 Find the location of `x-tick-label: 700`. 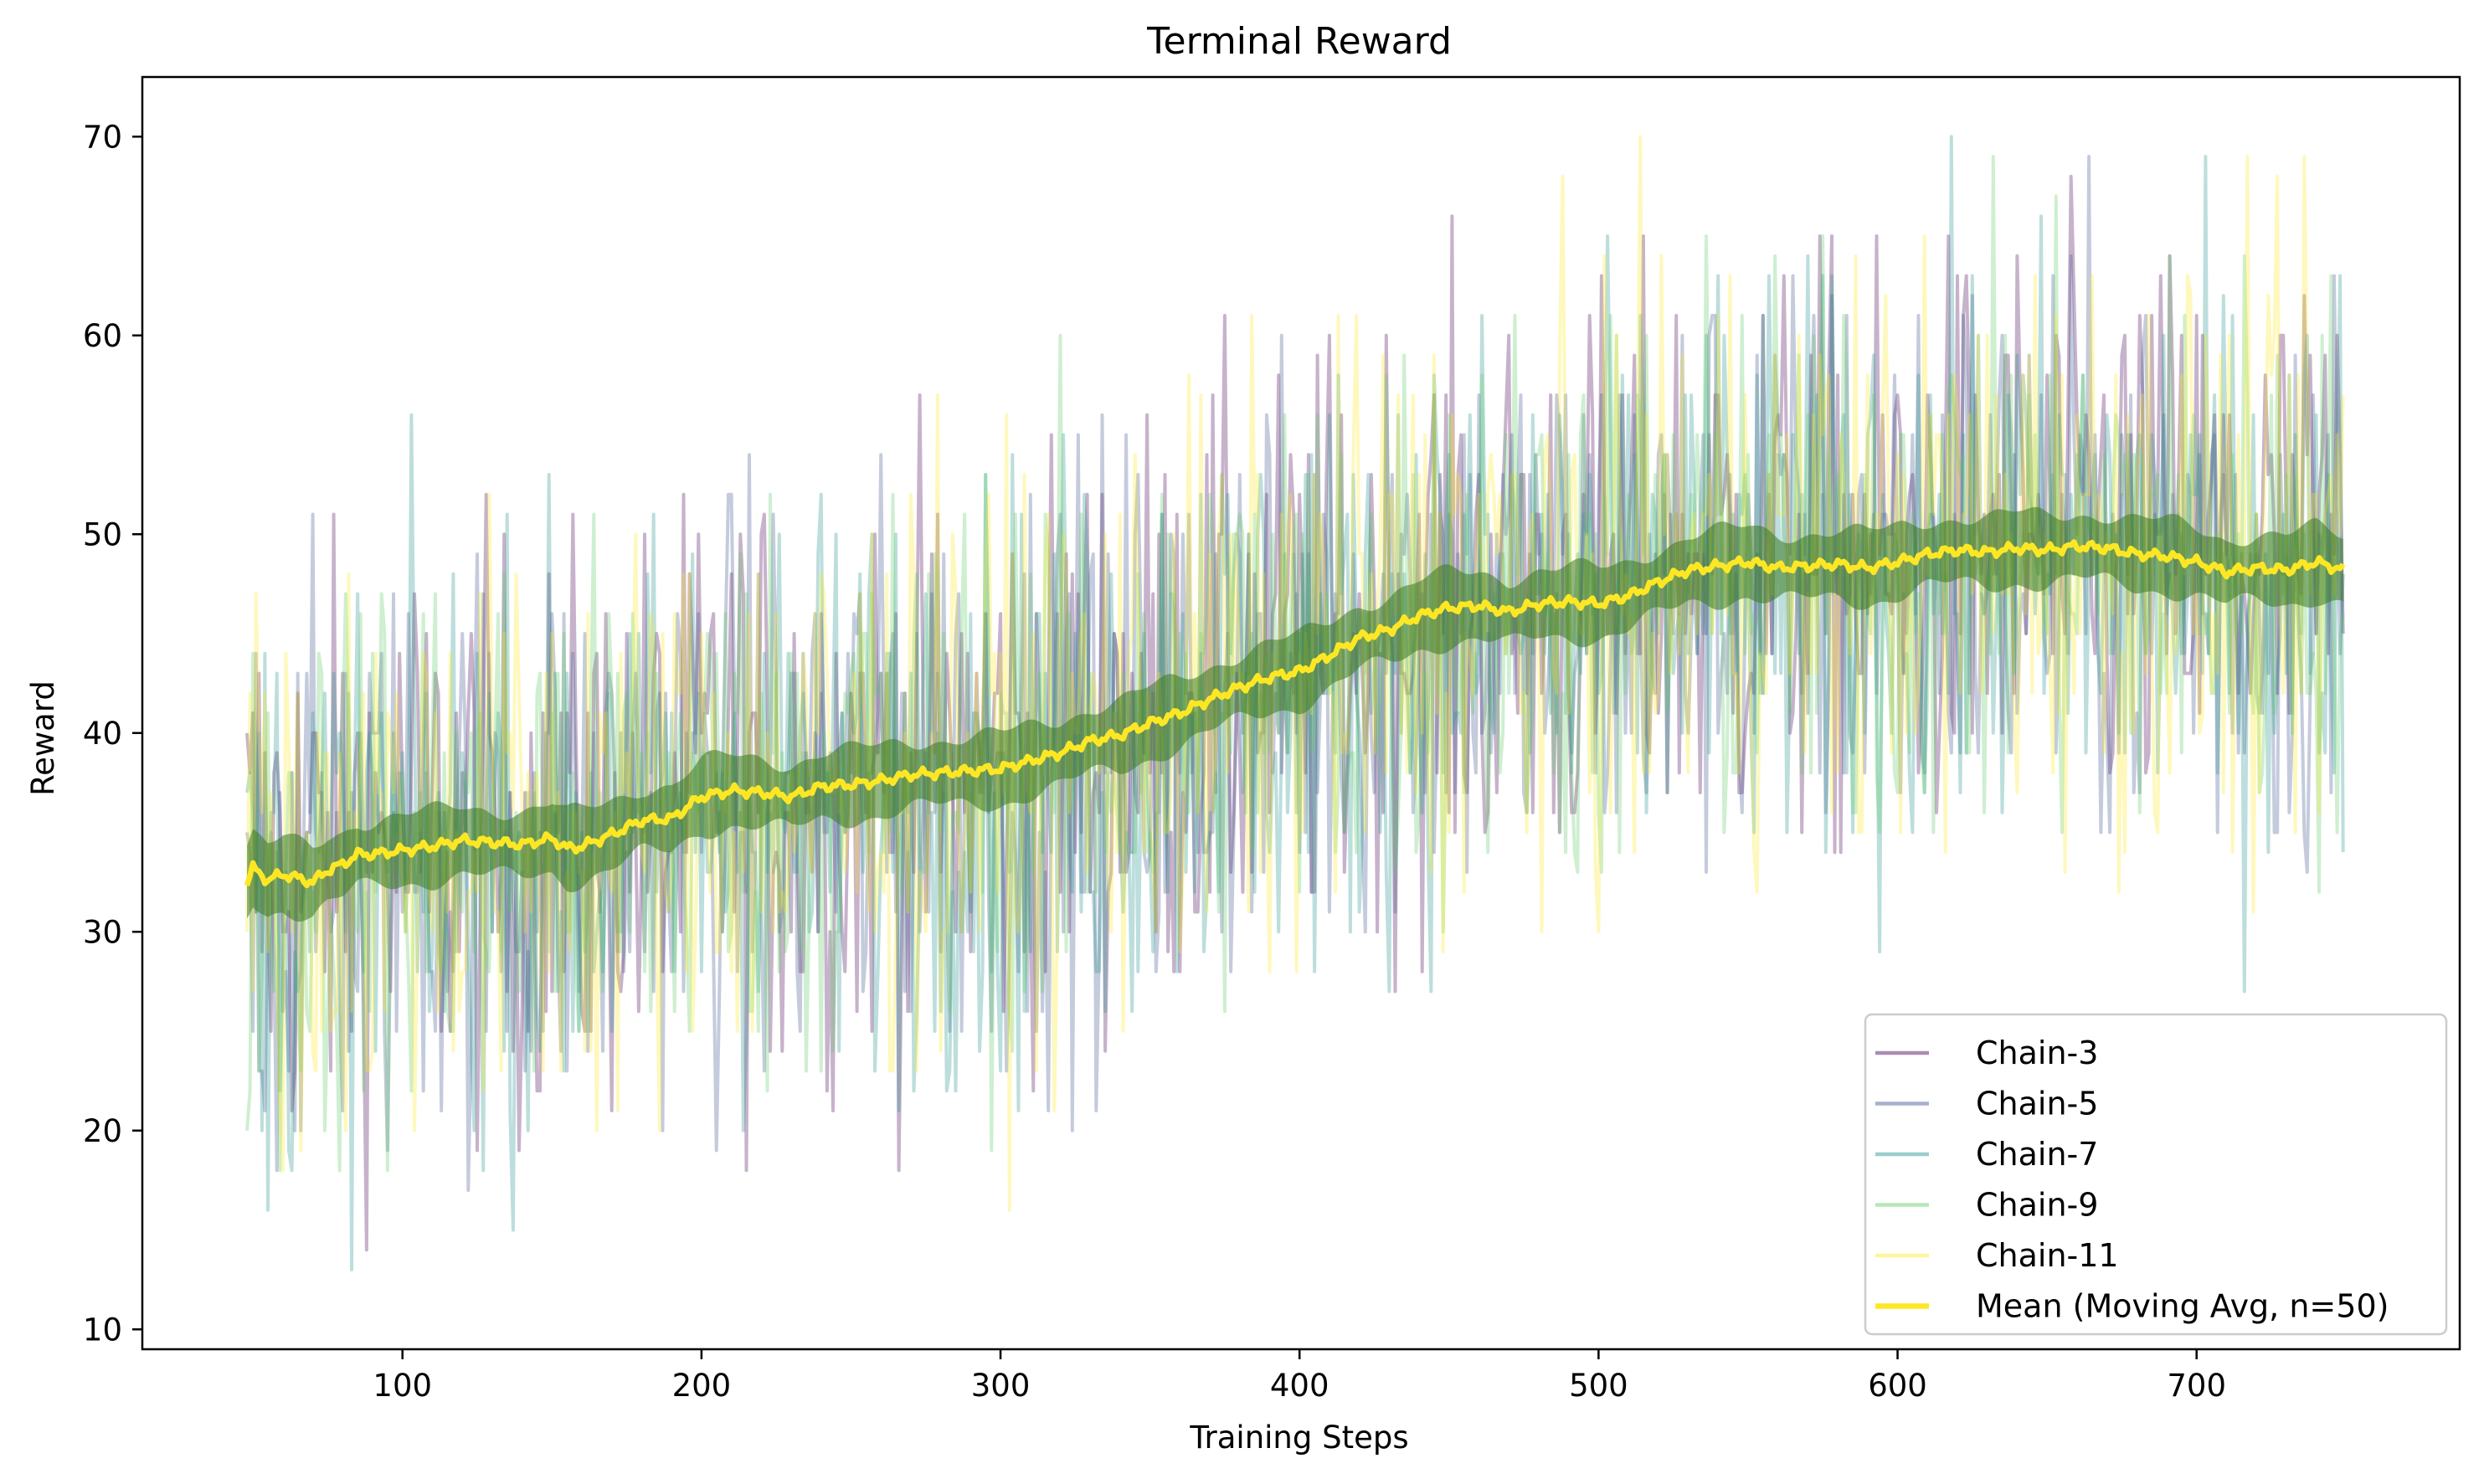

x-tick-label: 700 is located at coordinates (2196, 1386).